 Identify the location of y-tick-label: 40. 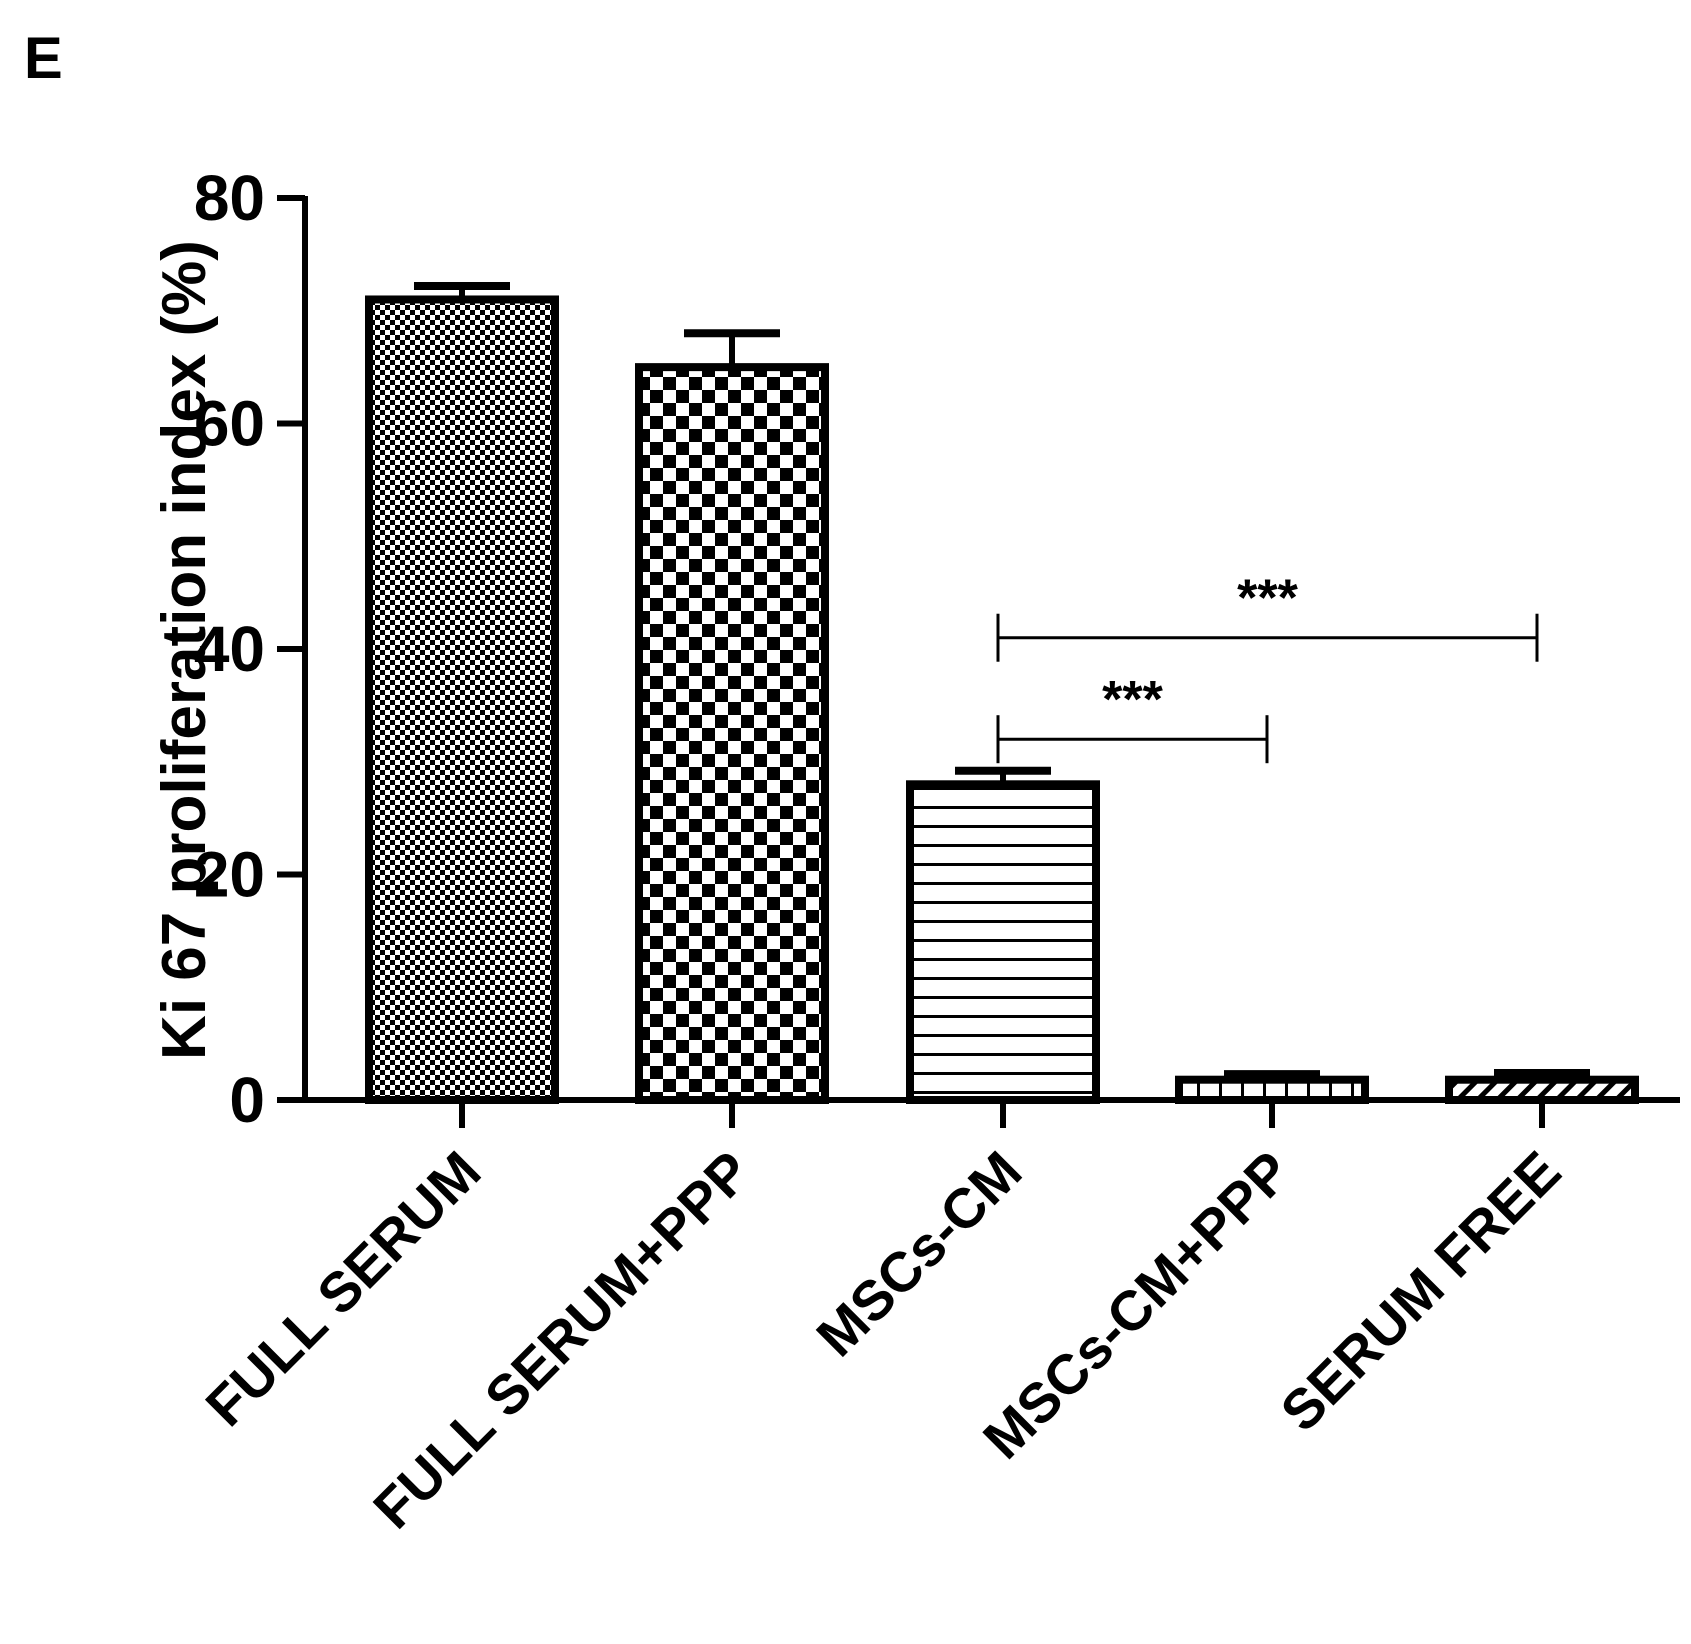
(229, 649).